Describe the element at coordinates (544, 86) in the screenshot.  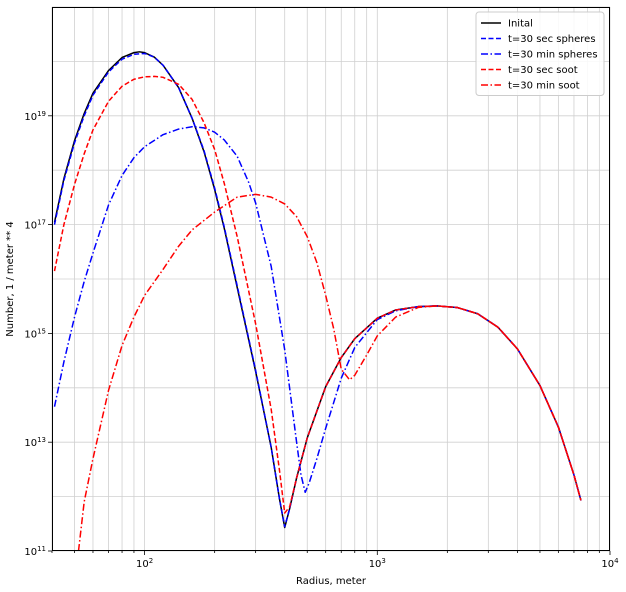
I see `legend-label: t=30 min soot` at that location.